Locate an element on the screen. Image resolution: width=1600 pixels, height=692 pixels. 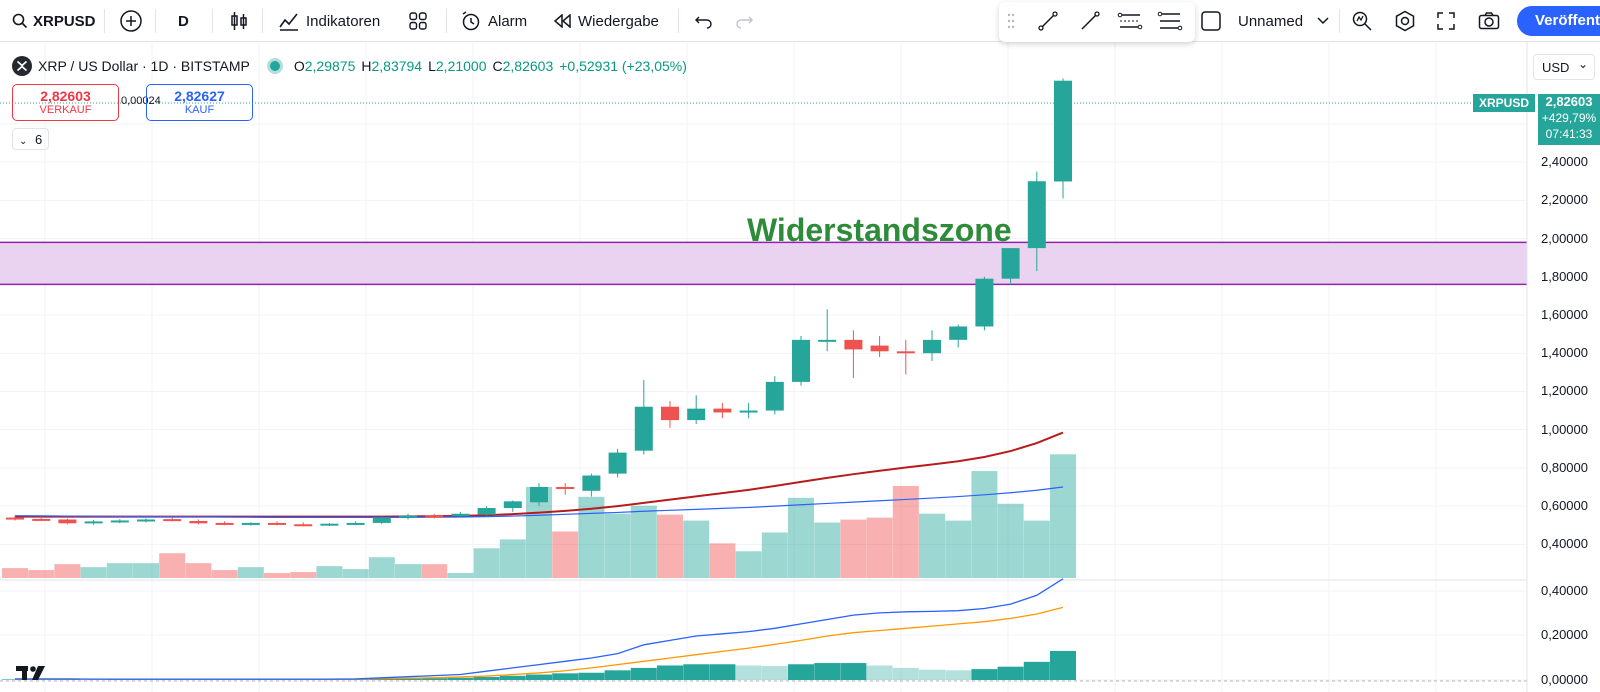
symbol-search: XRPUSD is located at coordinates (54, 21).